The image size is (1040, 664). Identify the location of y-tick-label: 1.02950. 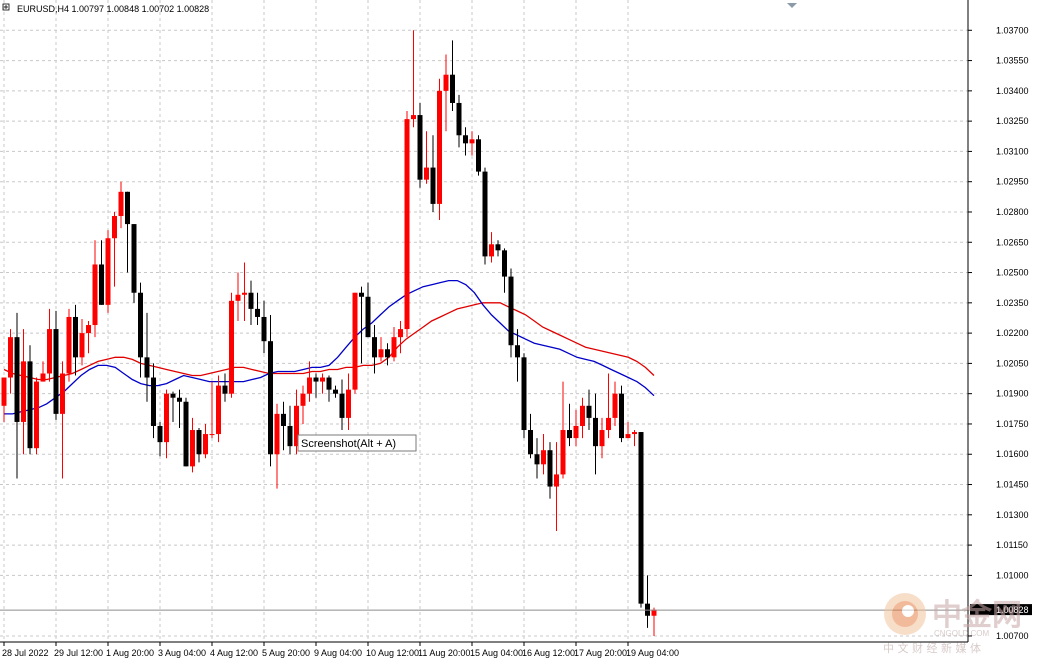
(1012, 182).